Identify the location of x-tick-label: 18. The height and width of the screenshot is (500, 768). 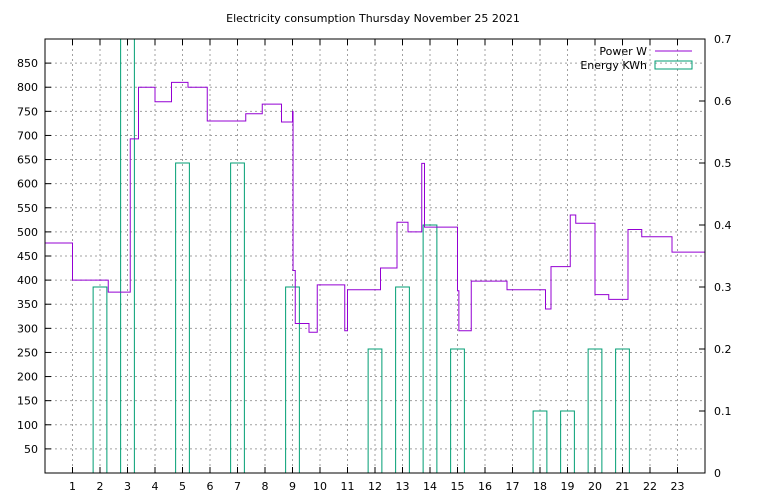
(540, 486).